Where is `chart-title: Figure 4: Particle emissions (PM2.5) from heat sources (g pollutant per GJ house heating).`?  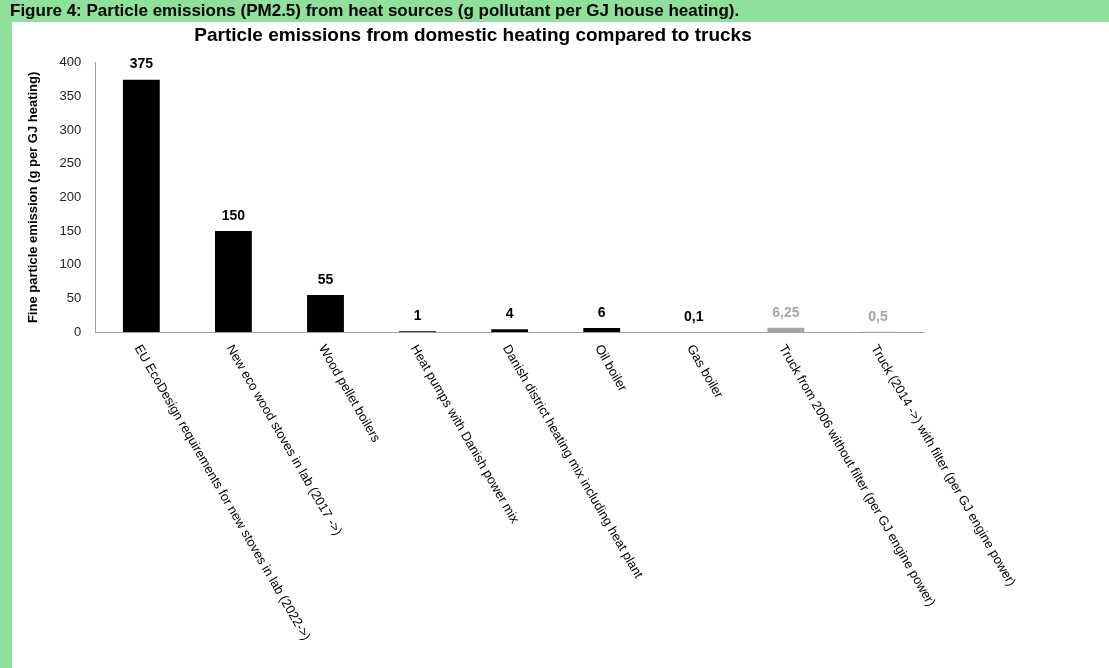 chart-title: Figure 4: Particle emissions (PM2.5) from heat sources (g pollutant per GJ house heating). is located at coordinates (375, 11).